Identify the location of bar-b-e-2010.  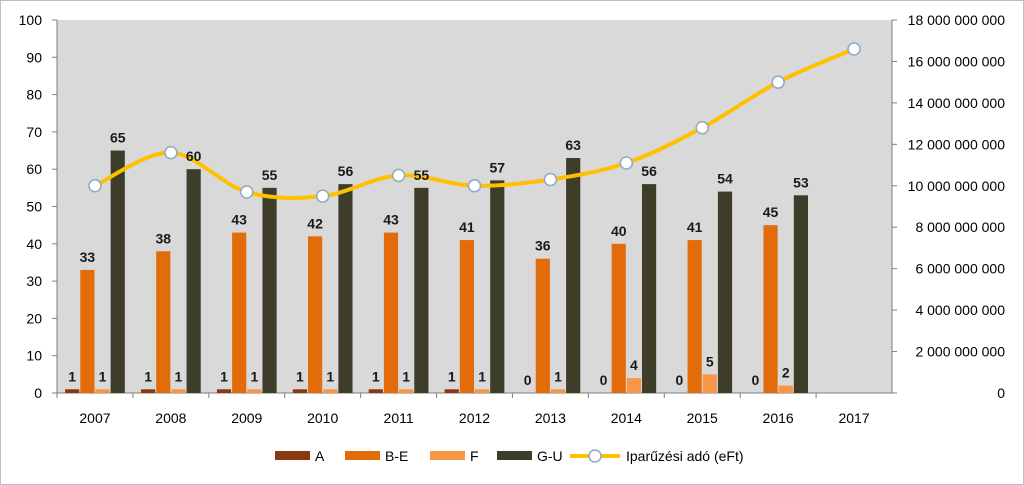
(315, 314).